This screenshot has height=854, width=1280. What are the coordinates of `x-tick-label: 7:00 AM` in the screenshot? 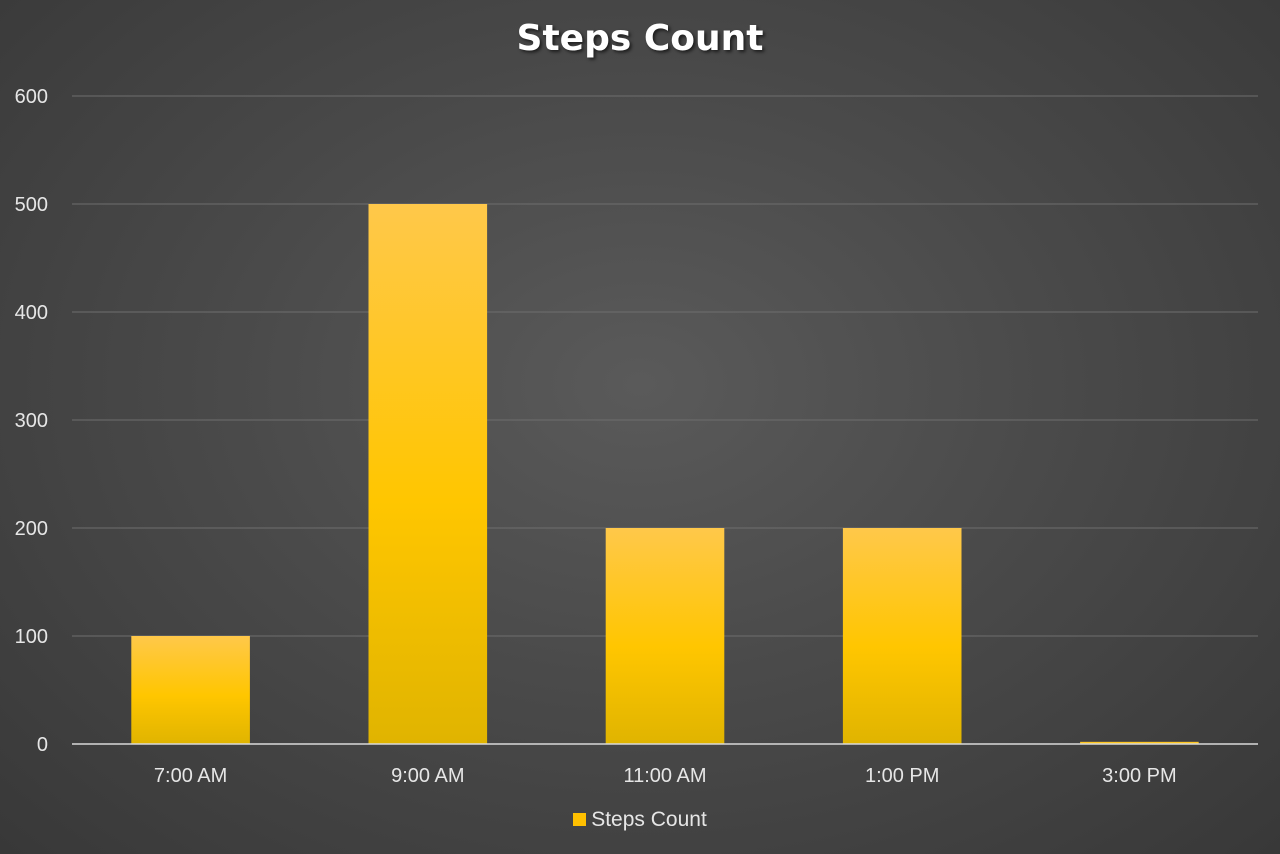 It's located at (190, 776).